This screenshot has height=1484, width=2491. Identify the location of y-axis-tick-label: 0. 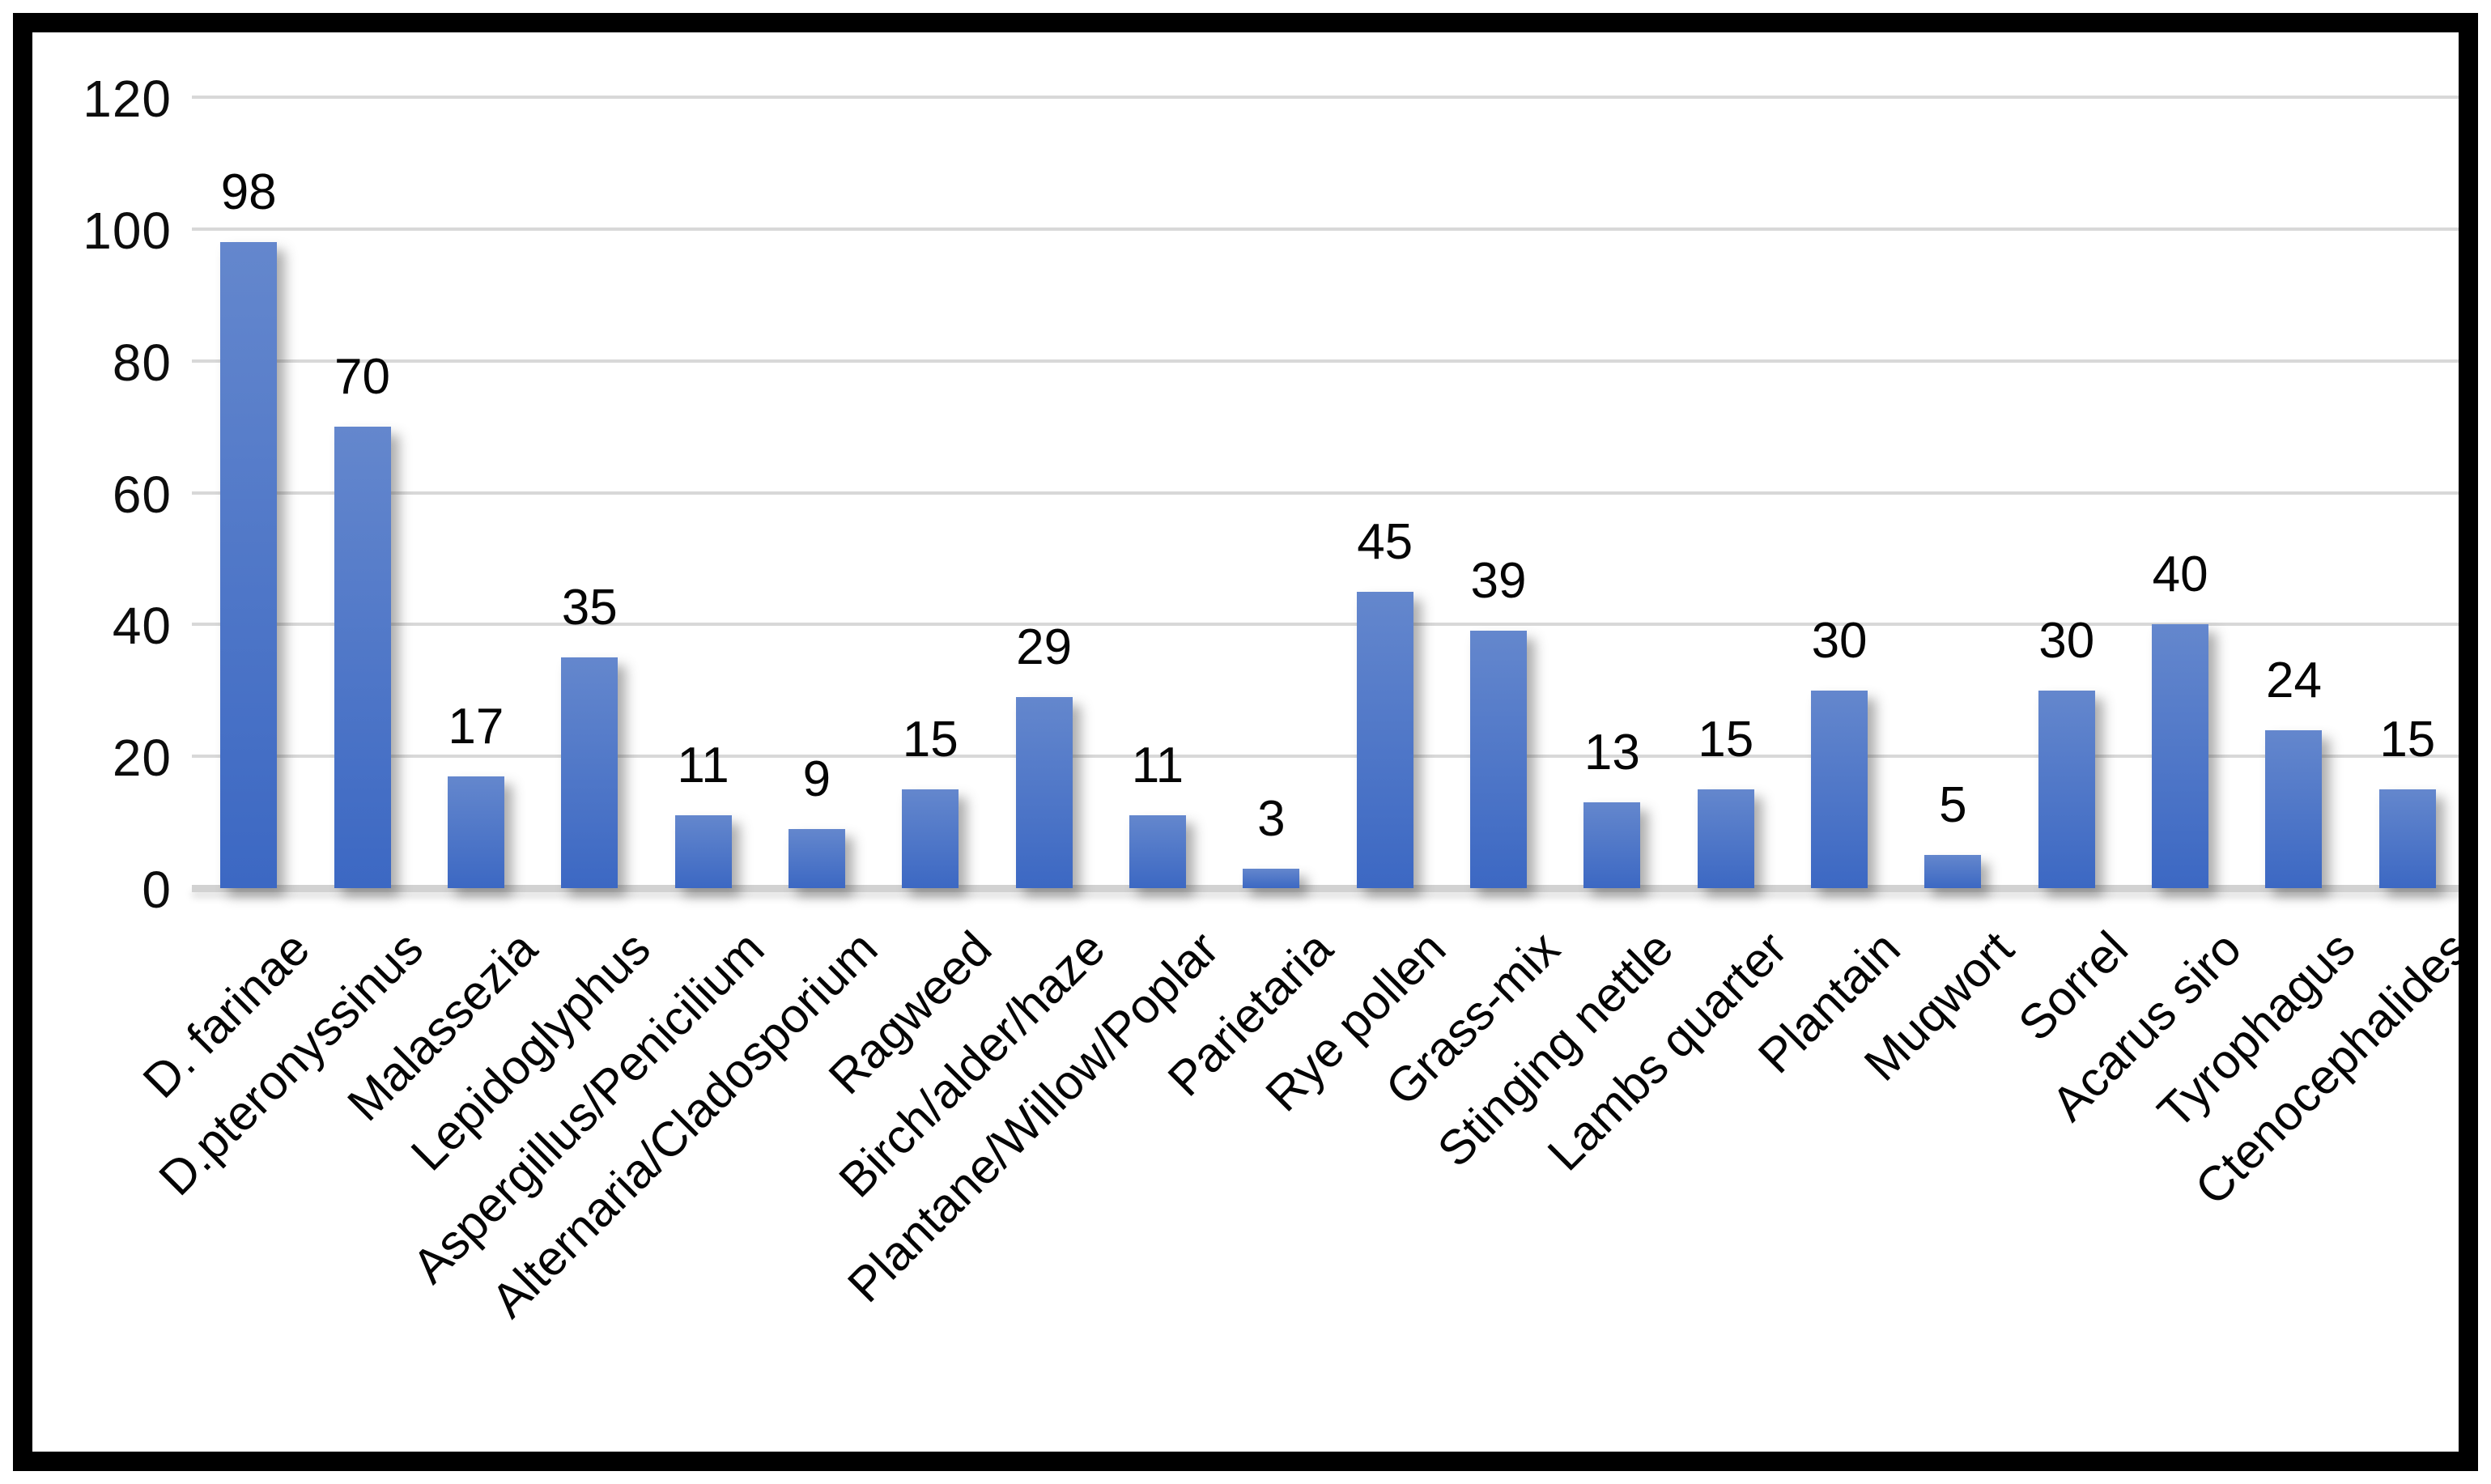
(157, 890).